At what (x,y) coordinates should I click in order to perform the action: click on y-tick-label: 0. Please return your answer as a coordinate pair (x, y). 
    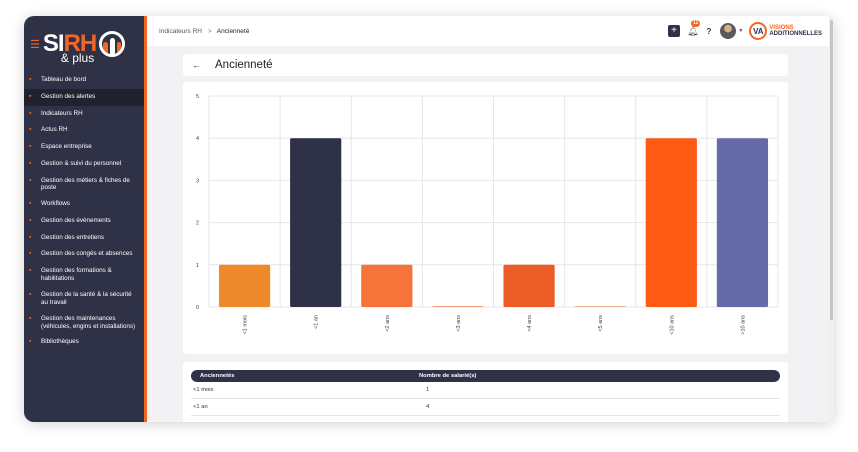
    Looking at the image, I should click on (197, 308).